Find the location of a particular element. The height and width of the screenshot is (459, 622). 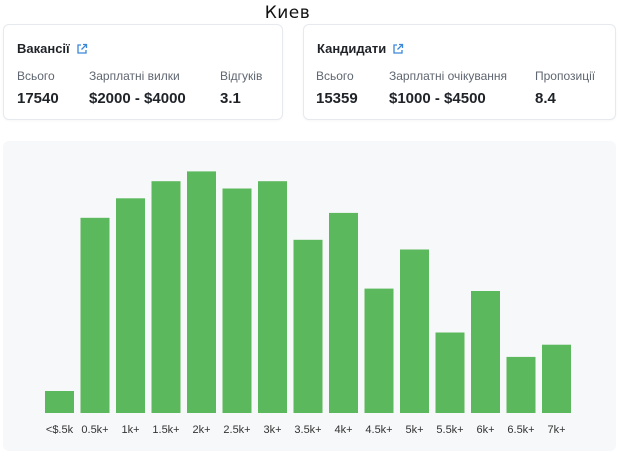

candidates-stat-total: Всього 15359 is located at coordinates (337, 88).